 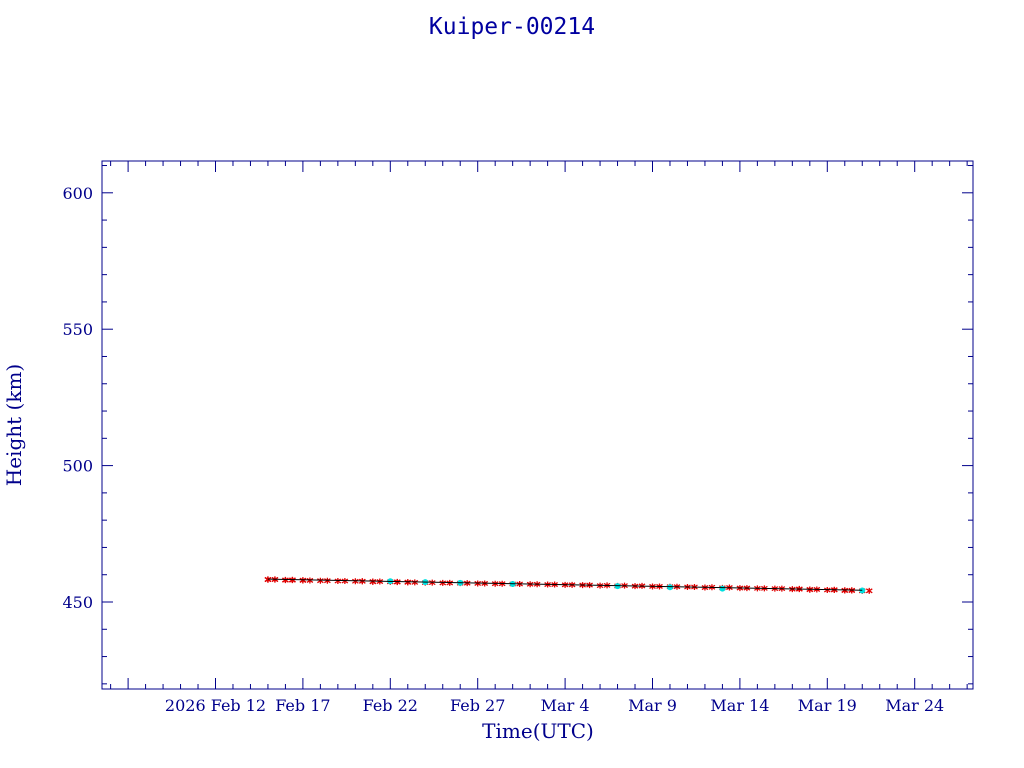 I want to click on y-tick-label: 450, so click(x=77, y=602).